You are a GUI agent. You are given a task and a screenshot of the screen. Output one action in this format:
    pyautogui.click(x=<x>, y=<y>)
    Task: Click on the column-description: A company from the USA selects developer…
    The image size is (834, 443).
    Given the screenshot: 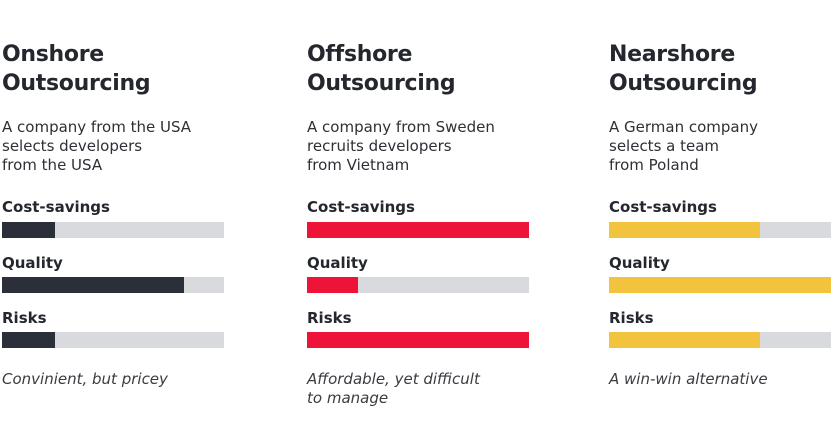 What is the action you would take?
    pyautogui.click(x=97, y=146)
    